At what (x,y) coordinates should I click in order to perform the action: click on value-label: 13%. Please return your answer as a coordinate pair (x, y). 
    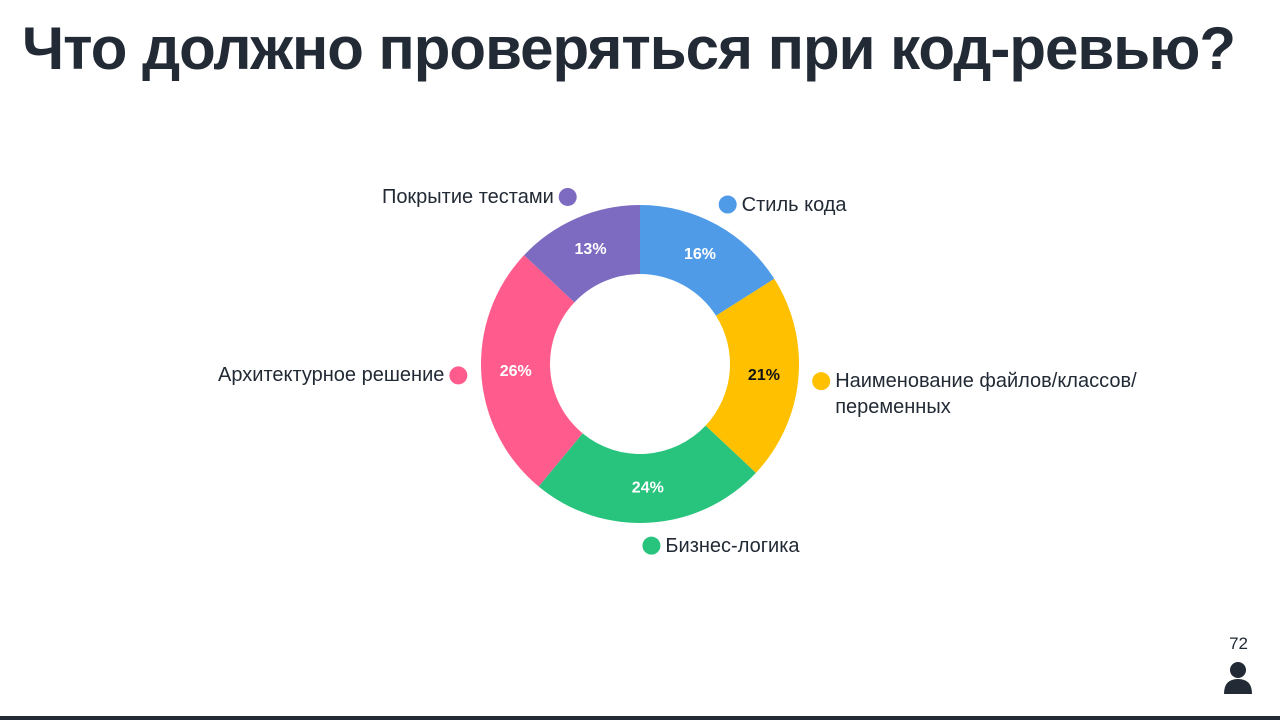
    Looking at the image, I should click on (591, 249).